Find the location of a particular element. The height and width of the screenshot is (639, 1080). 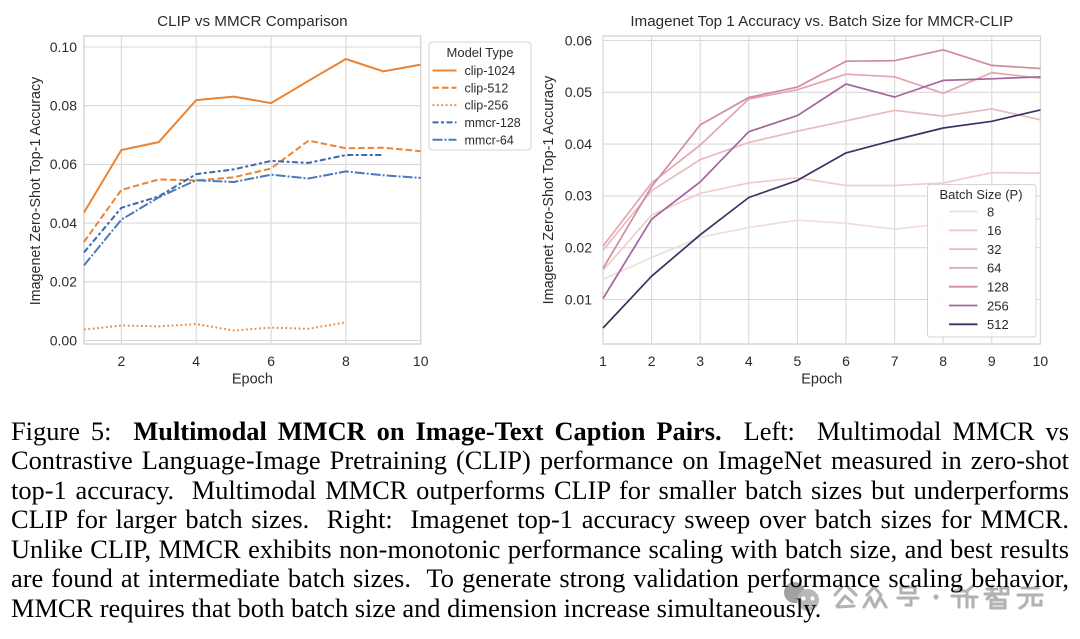

svg-text: 128 is located at coordinates (998, 287).